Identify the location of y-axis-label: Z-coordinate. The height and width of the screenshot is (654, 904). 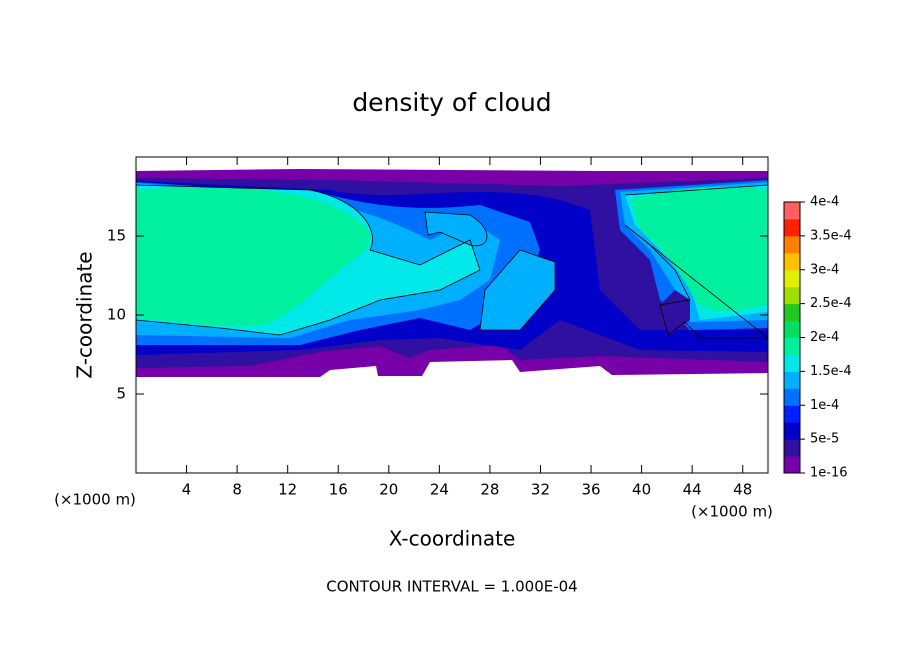
(85, 314).